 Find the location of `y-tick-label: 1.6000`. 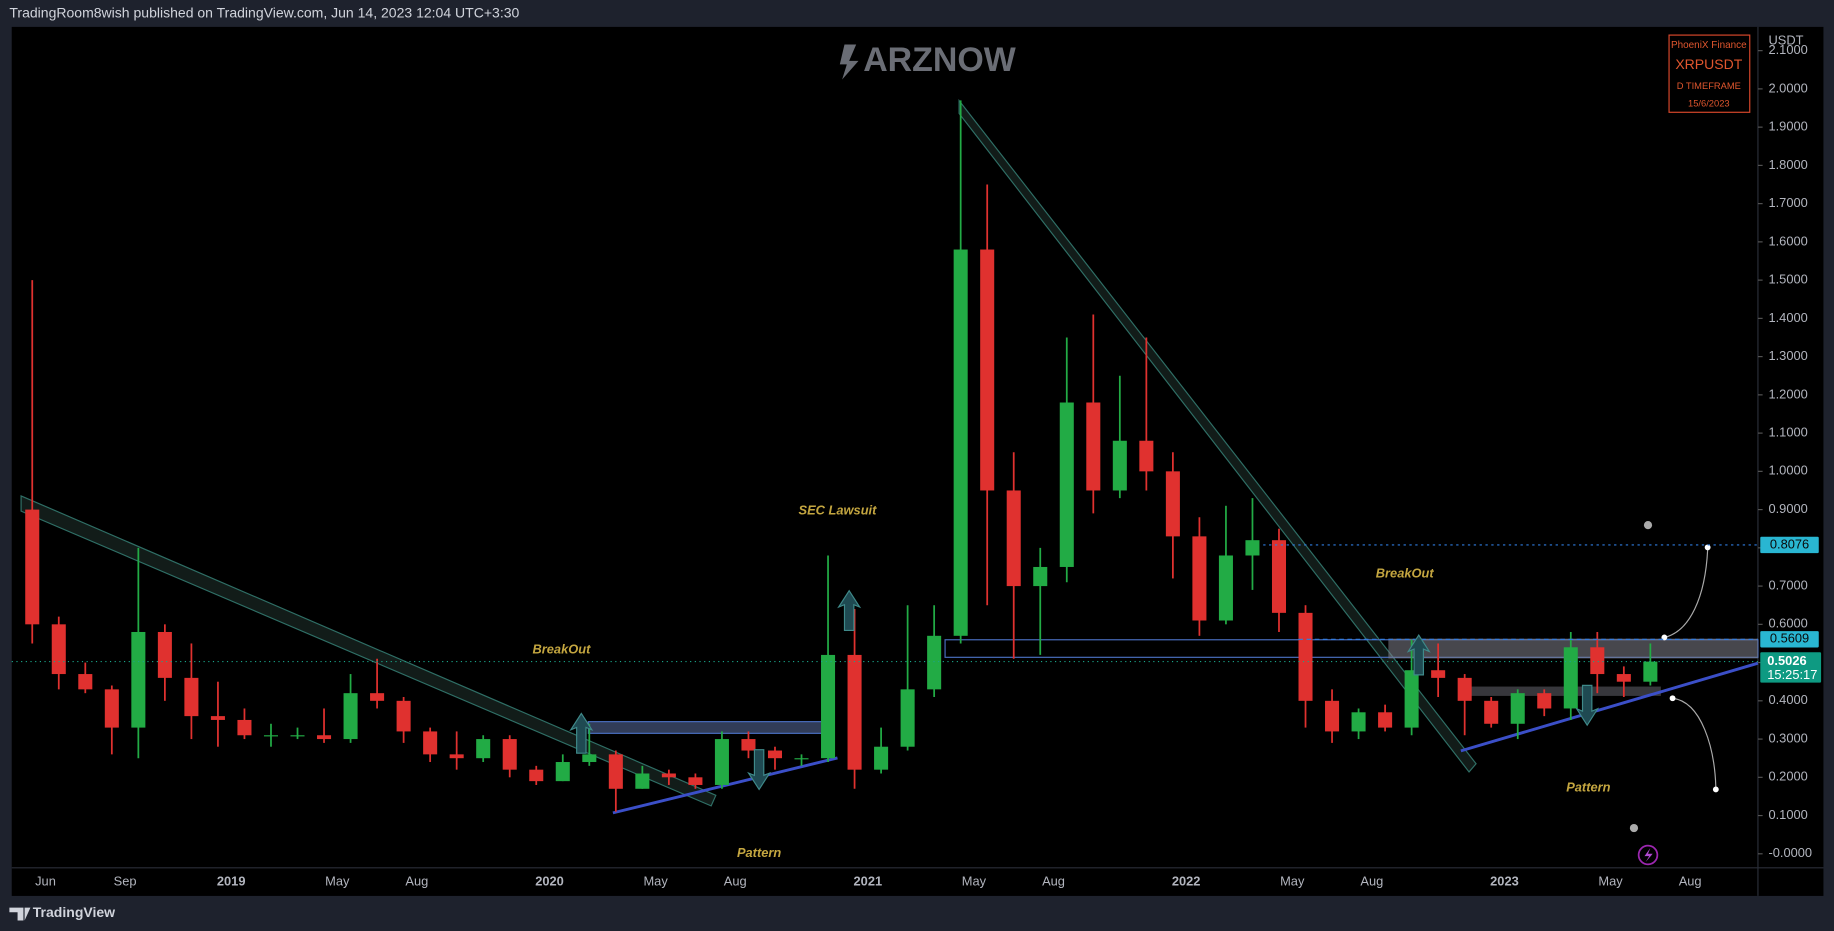

y-tick-label: 1.6000 is located at coordinates (1787, 240).